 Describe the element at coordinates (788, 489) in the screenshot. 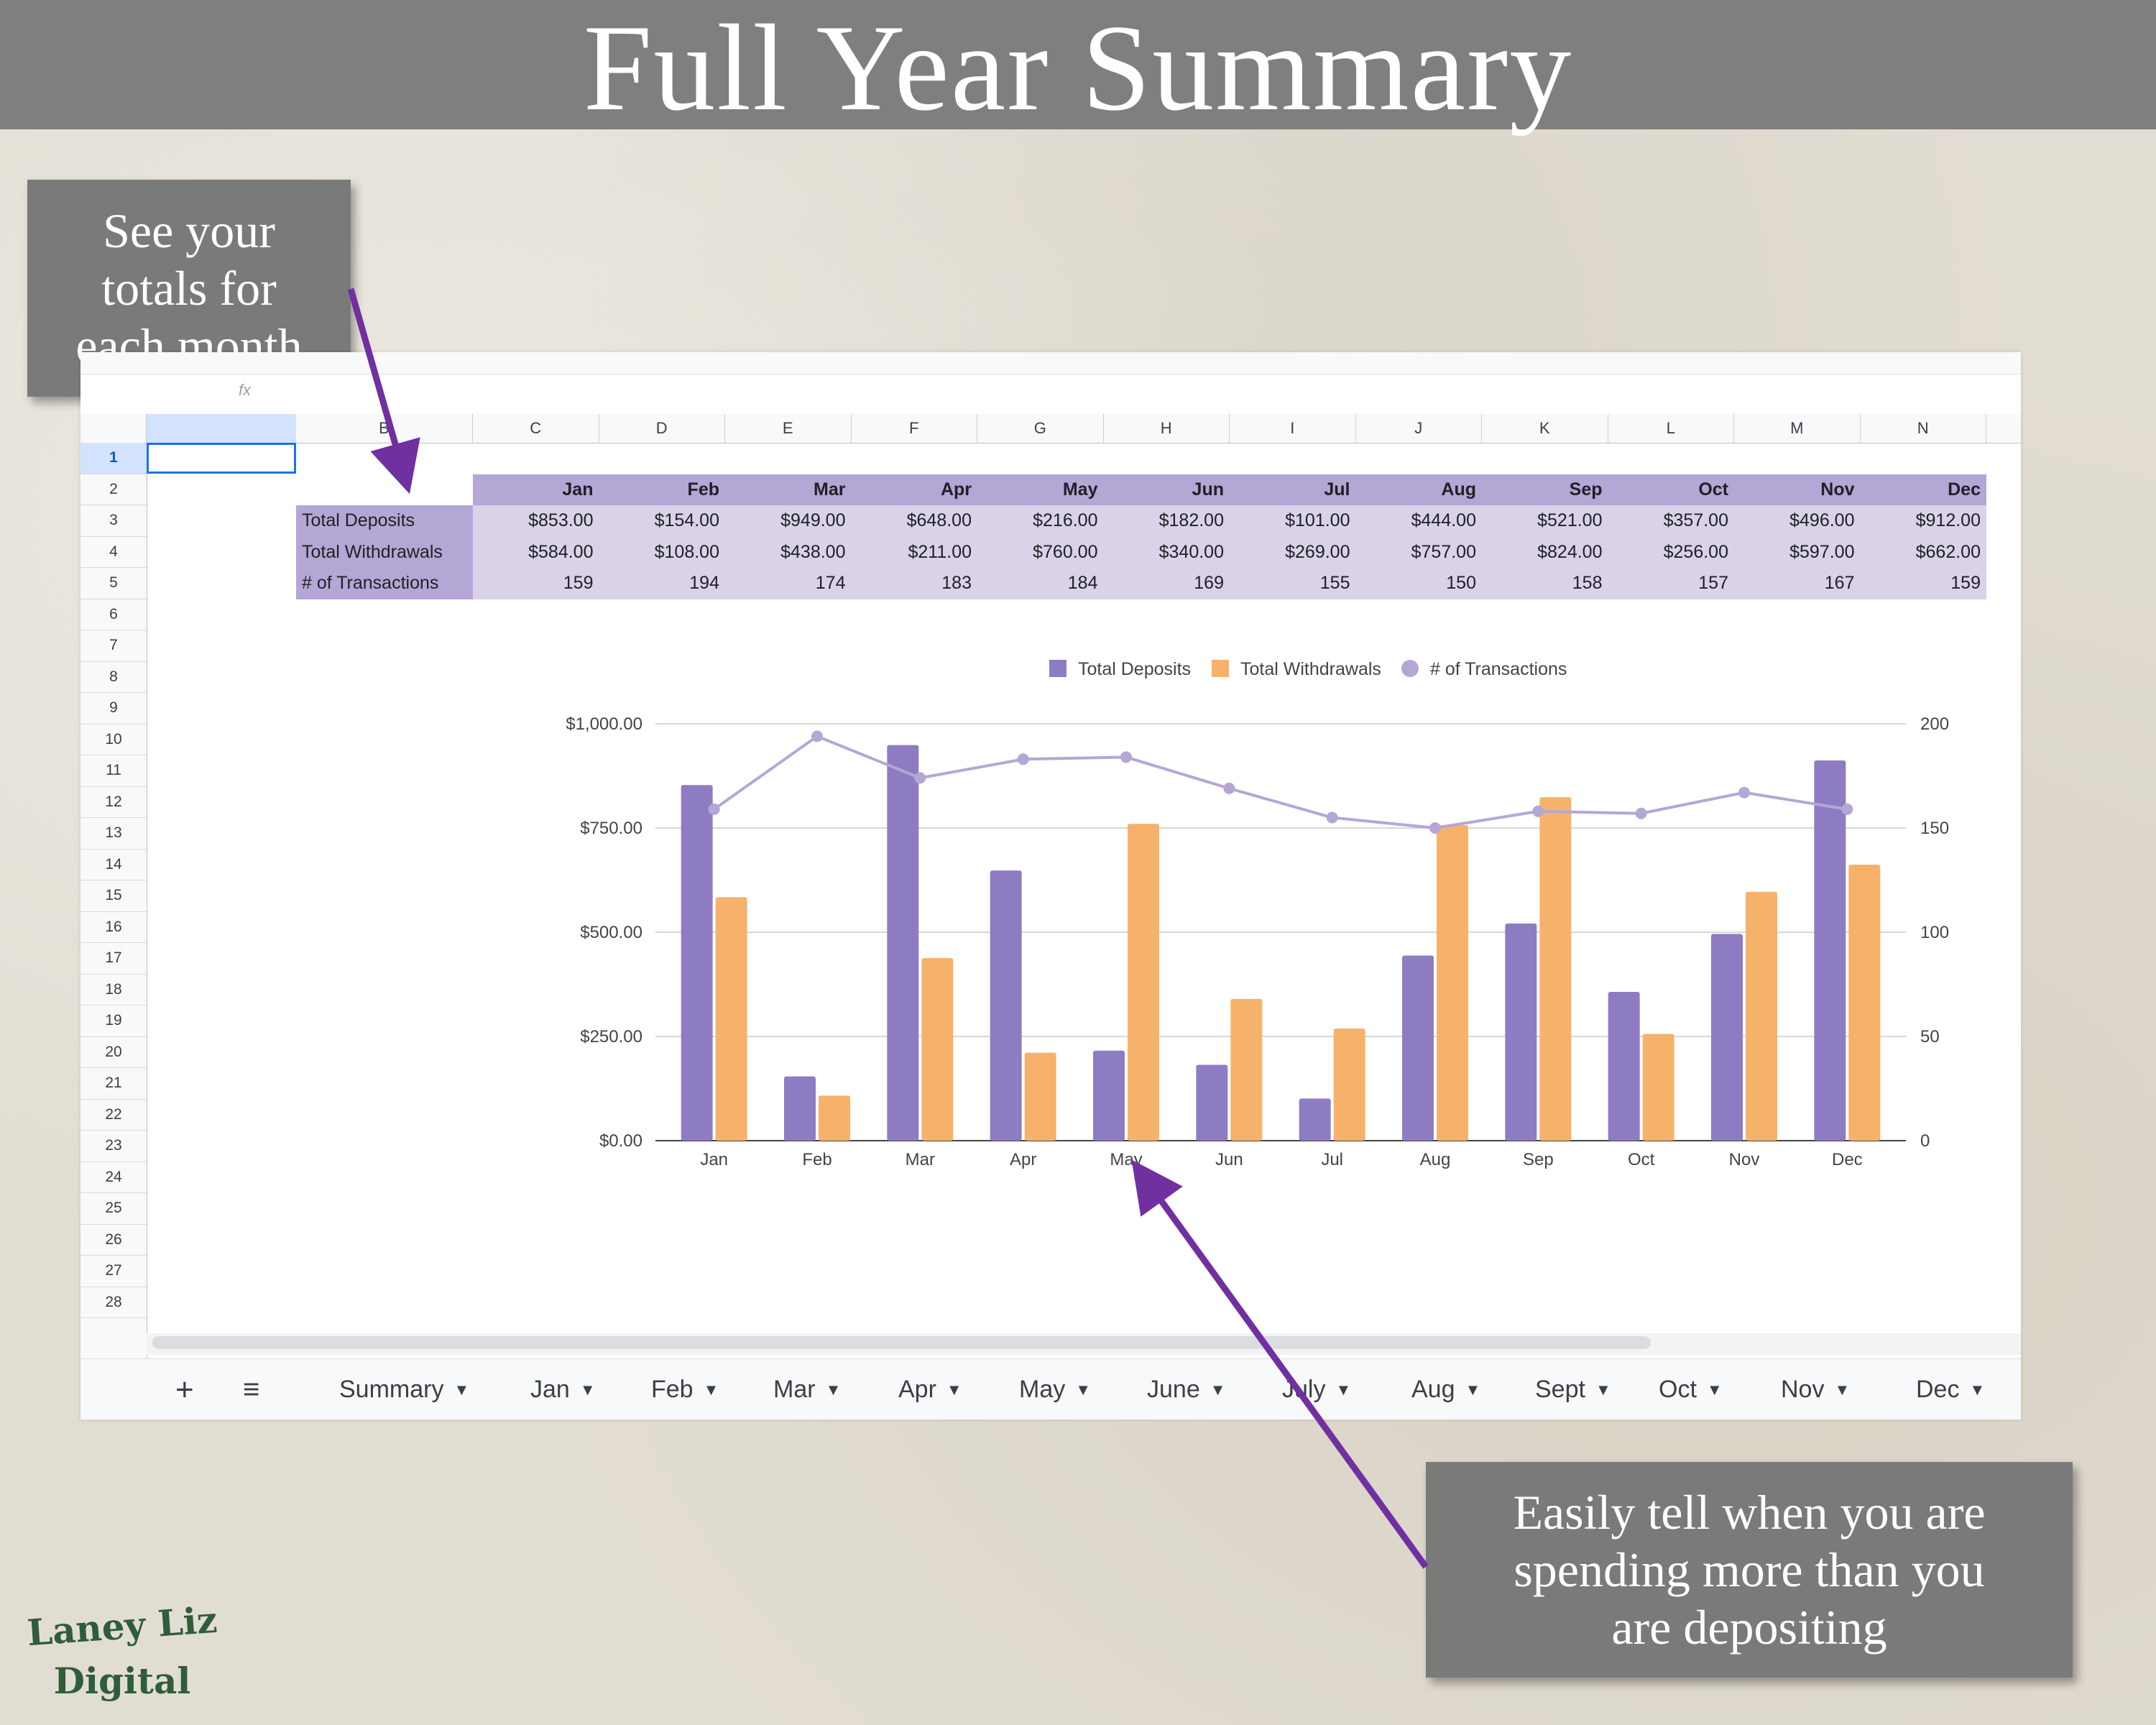

I see `table-month-header: Mar` at that location.